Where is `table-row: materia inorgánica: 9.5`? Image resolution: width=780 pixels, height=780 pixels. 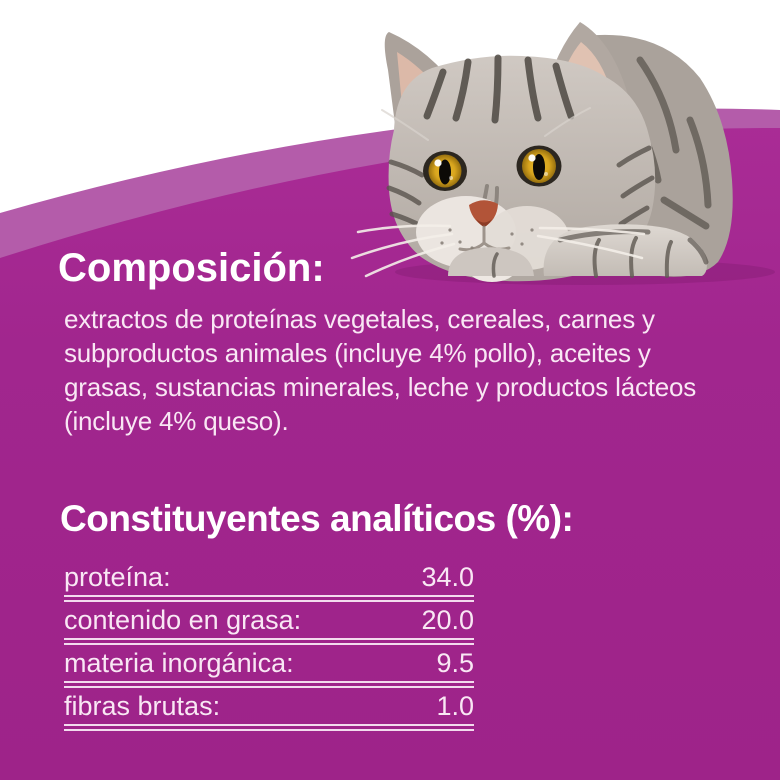 table-row: materia inorgánica: 9.5 is located at coordinates (269, 664).